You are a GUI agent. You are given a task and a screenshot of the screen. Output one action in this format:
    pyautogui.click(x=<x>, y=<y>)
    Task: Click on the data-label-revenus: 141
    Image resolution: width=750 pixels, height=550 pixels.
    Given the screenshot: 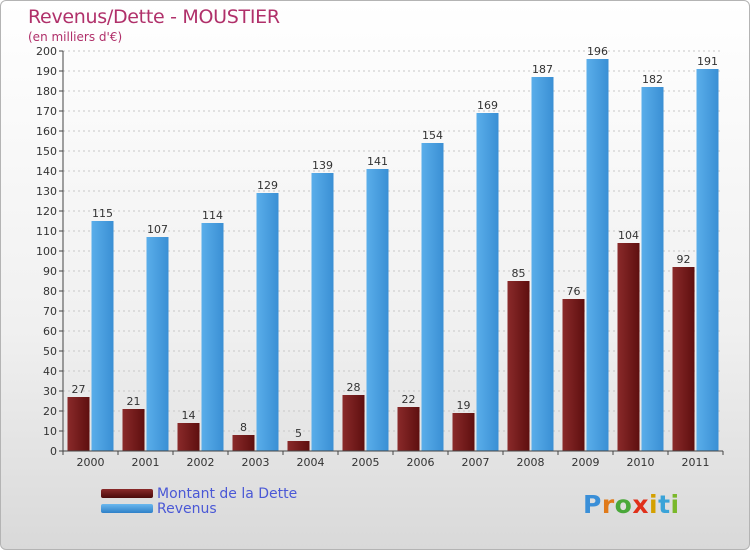 What is the action you would take?
    pyautogui.click(x=377, y=161)
    